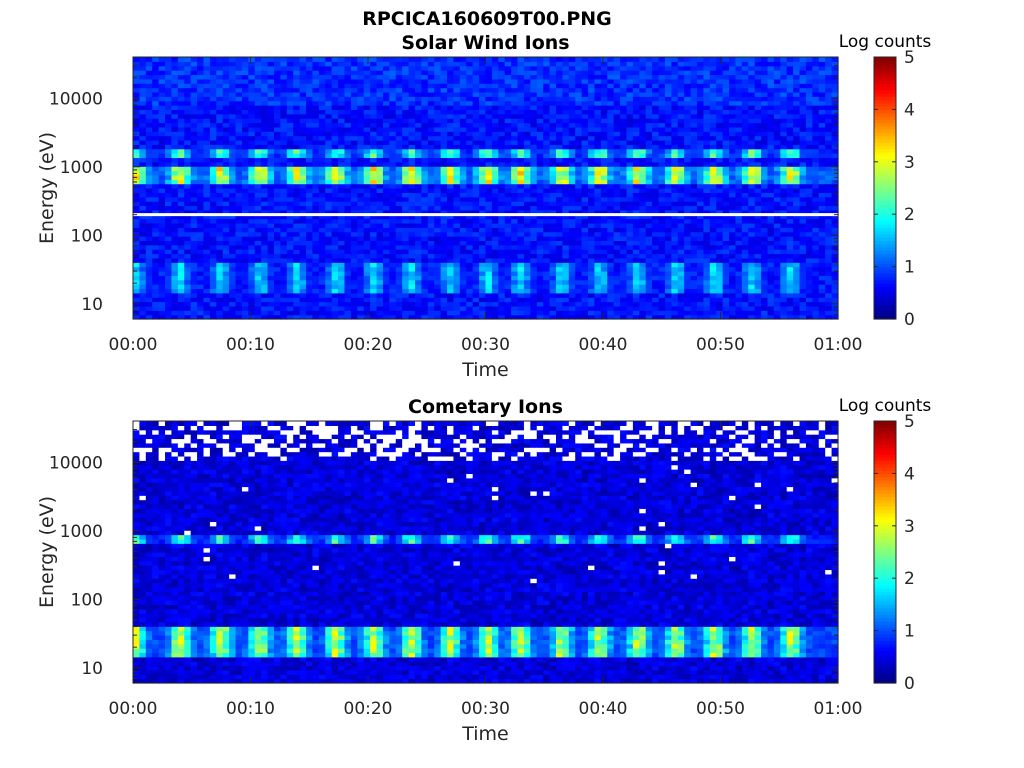 The image size is (1024, 768). What do you see at coordinates (485, 43) in the screenshot?
I see `panel-title: Solar Wind Ions` at bounding box center [485, 43].